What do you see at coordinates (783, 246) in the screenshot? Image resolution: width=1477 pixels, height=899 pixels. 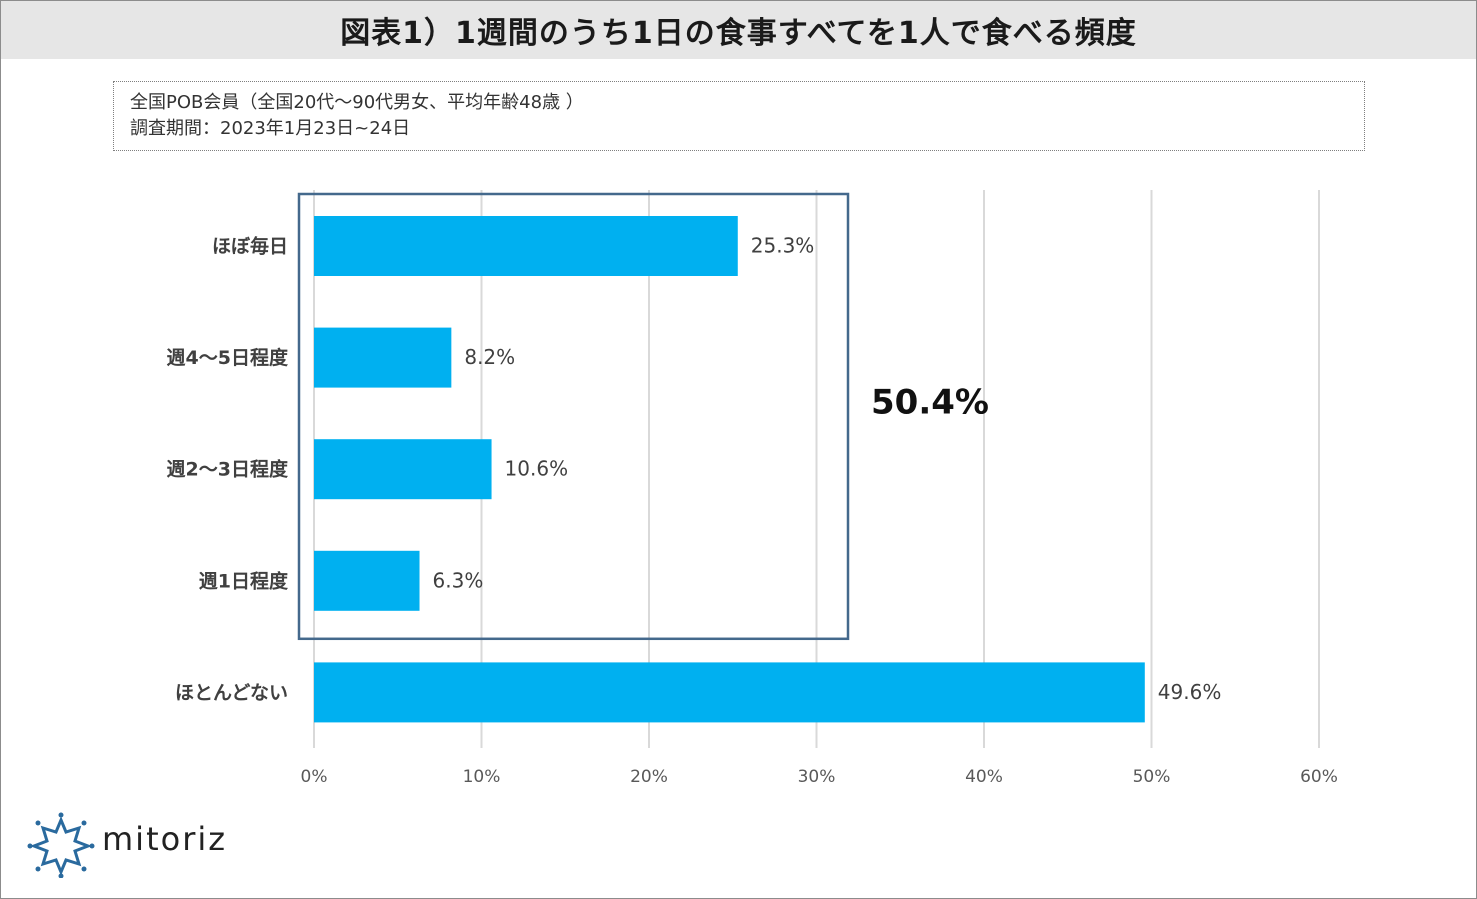 I see `data-label: 25.3%` at bounding box center [783, 246].